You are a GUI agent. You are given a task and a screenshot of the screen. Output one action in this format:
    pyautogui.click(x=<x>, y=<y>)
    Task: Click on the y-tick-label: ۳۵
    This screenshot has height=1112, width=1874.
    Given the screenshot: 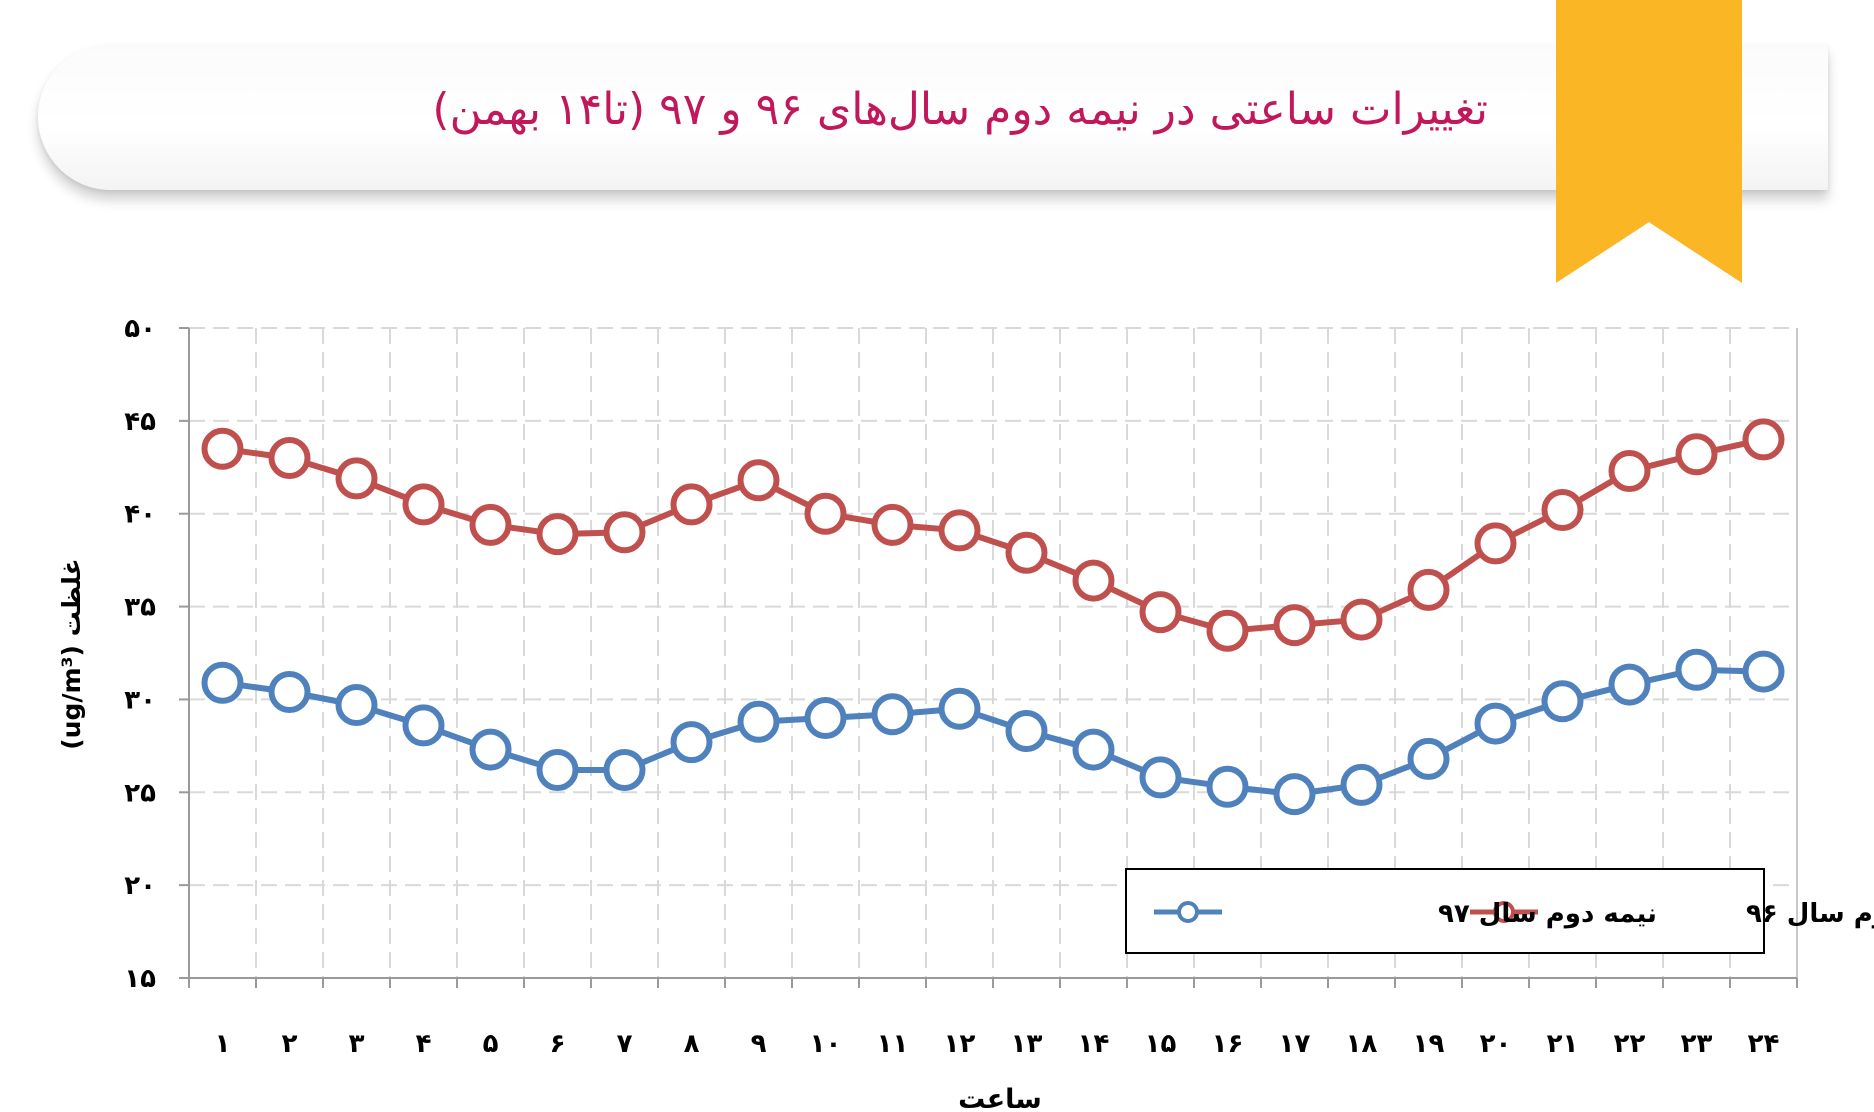 What is the action you would take?
    pyautogui.click(x=140, y=608)
    